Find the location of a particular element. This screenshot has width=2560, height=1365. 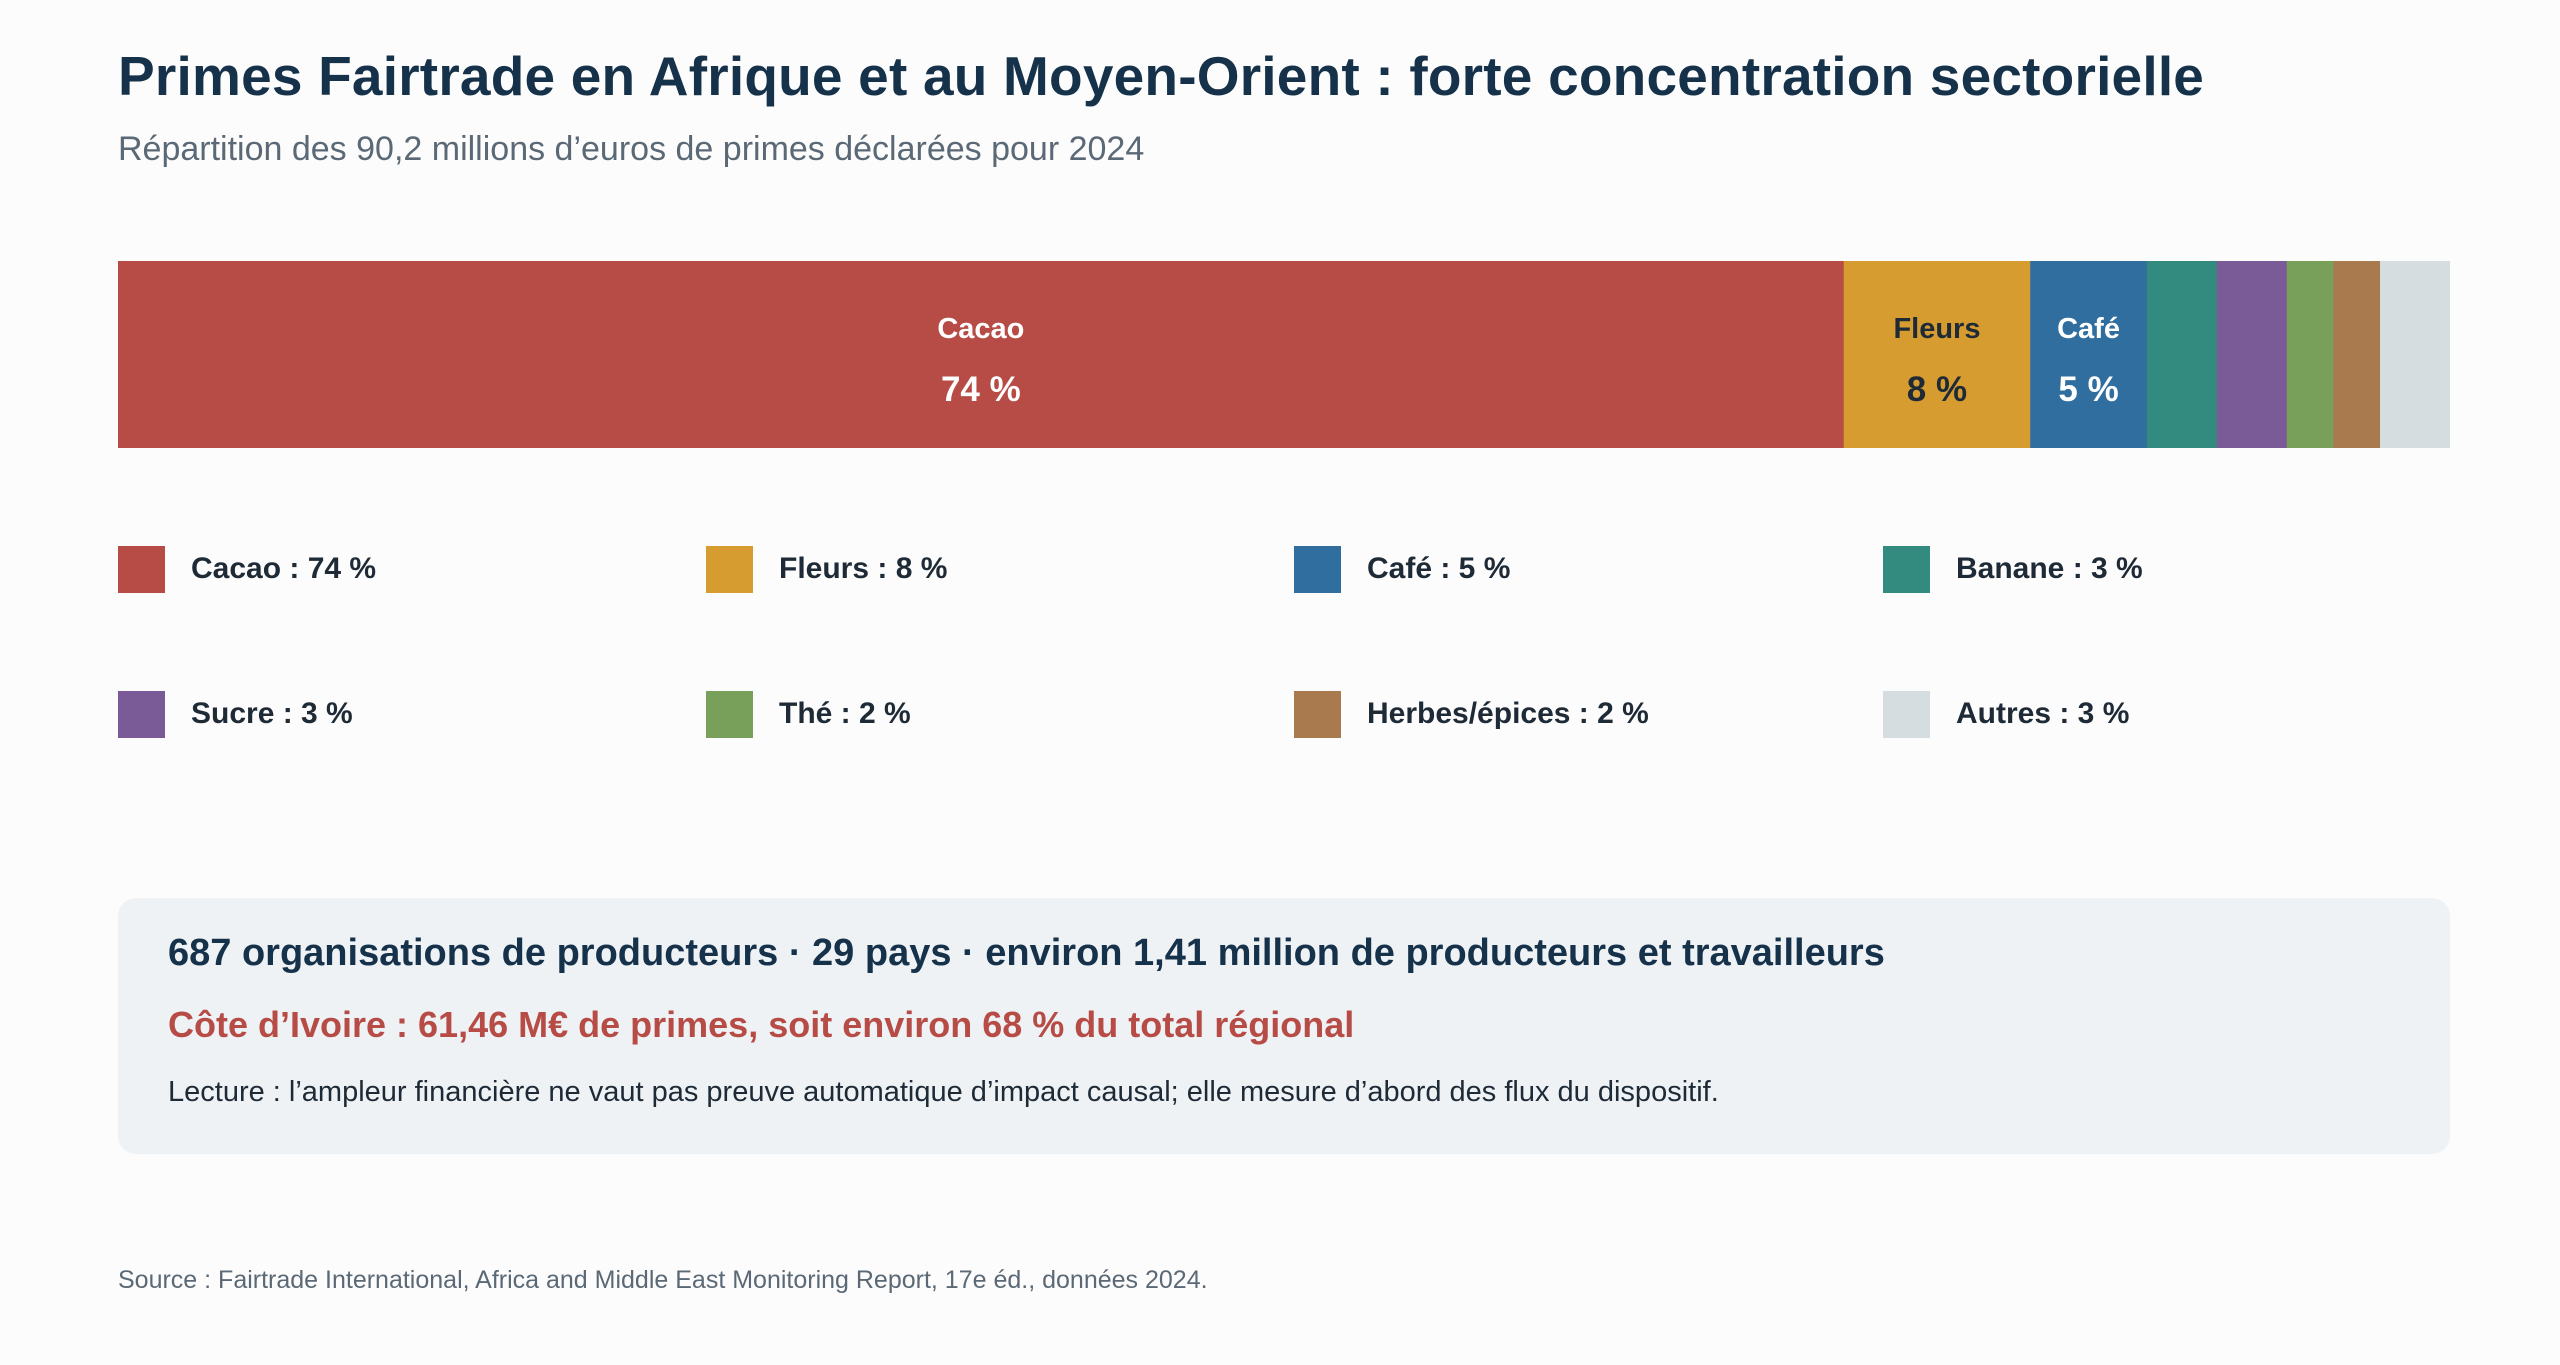

segment-label-cacao: Cacao is located at coordinates (980, 329).